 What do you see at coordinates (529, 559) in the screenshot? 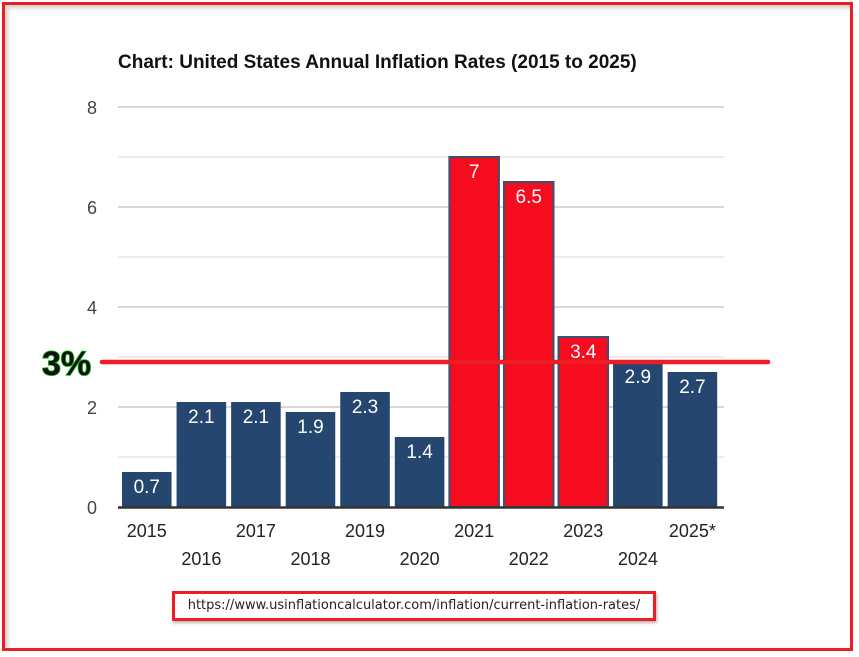
I see `x-tick-label: 2022` at bounding box center [529, 559].